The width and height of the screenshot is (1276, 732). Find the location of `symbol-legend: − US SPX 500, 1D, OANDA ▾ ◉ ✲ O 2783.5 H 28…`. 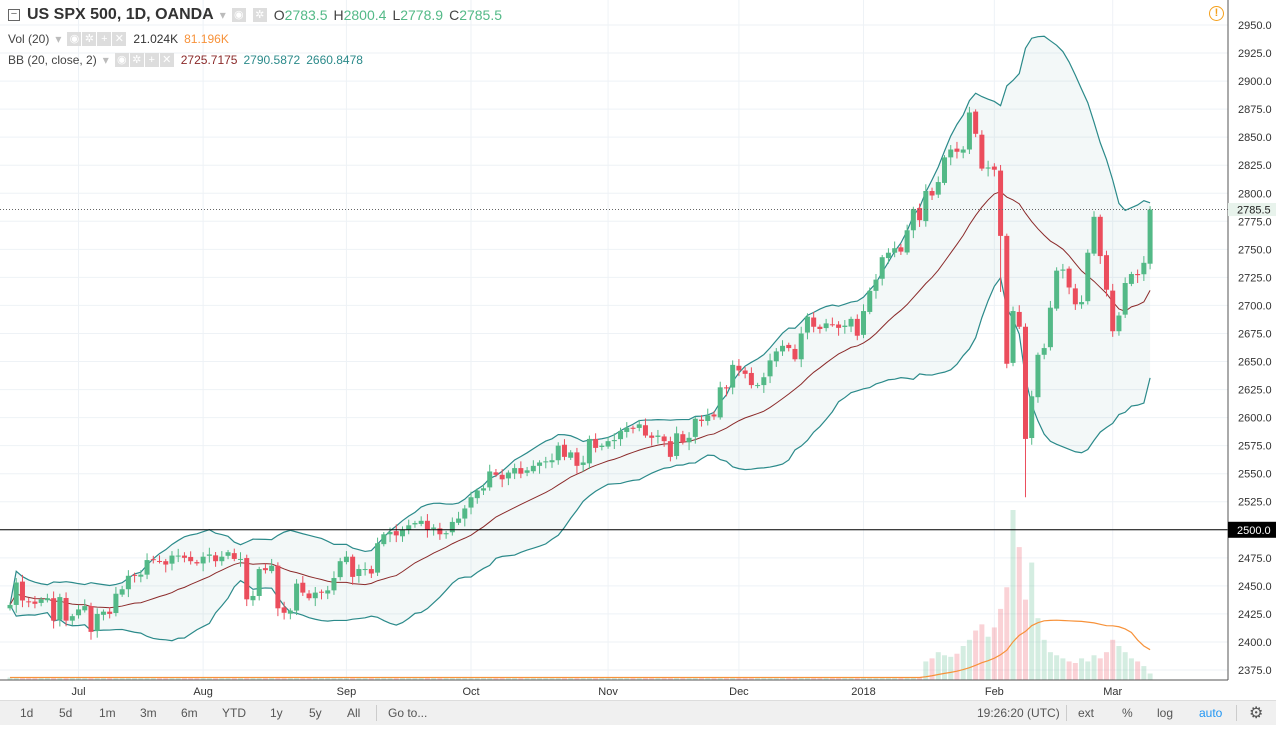

symbol-legend: − US SPX 500, 1D, OANDA ▾ ◉ ✲ O 2783.5 H 28… is located at coordinates (255, 15).